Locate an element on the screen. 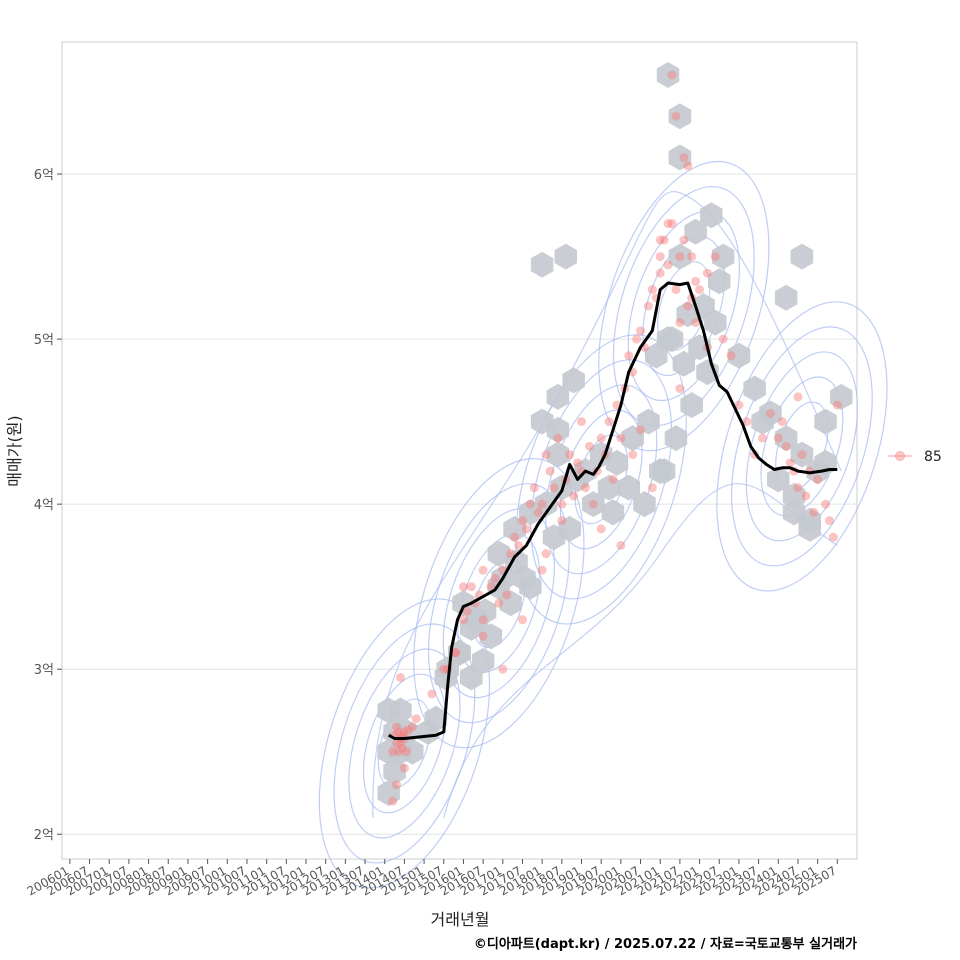 This screenshot has width=960, height=960. y-tick-label: 2억 is located at coordinates (44, 835).